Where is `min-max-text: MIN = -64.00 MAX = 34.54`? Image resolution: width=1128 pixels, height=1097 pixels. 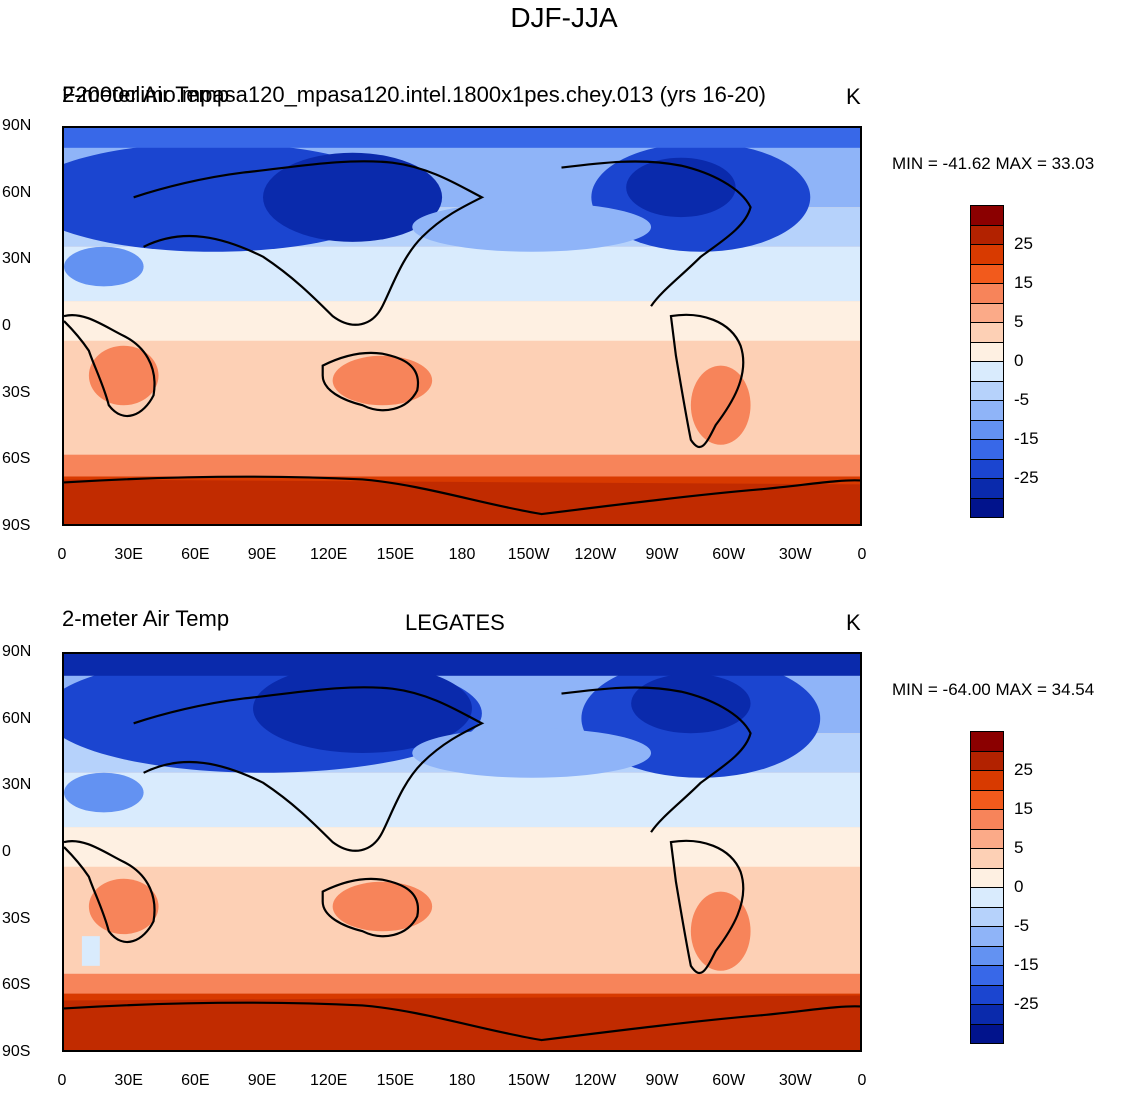 min-max-text: MIN = -64.00 MAX = 34.54 is located at coordinates (993, 689).